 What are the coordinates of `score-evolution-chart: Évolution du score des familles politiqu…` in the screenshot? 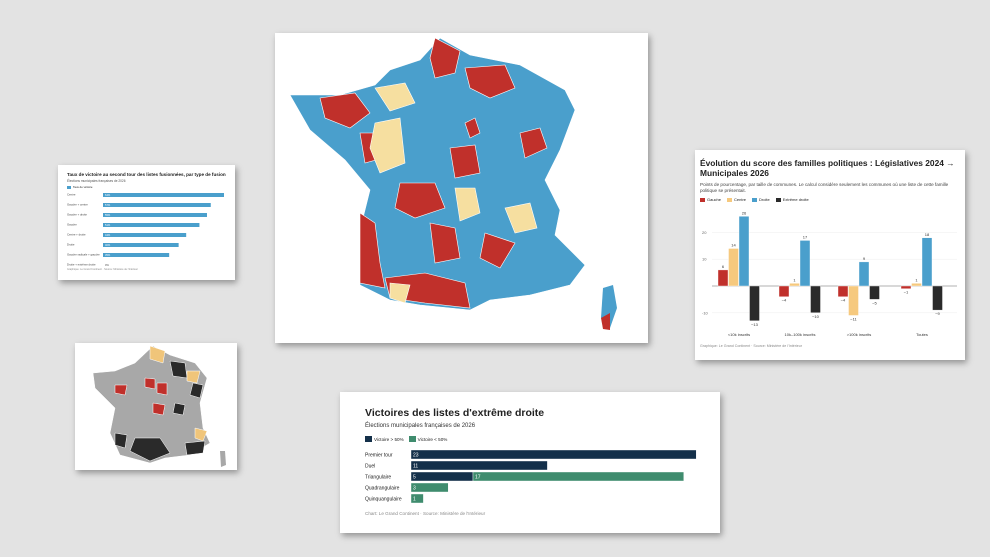 It's located at (830, 255).